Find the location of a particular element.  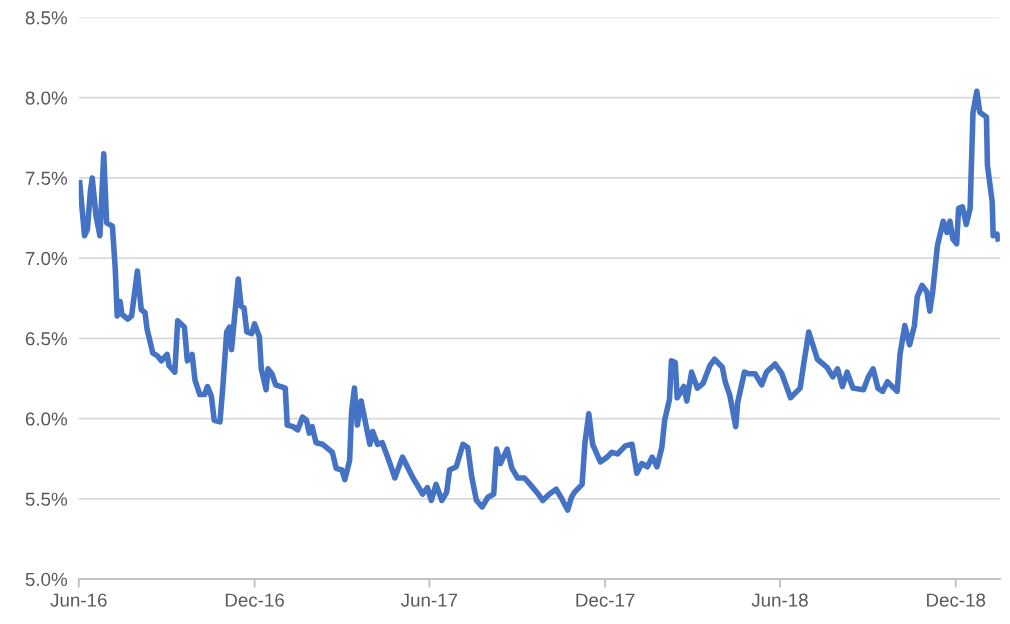

y-tick-label: 6.0% is located at coordinates (46, 419).